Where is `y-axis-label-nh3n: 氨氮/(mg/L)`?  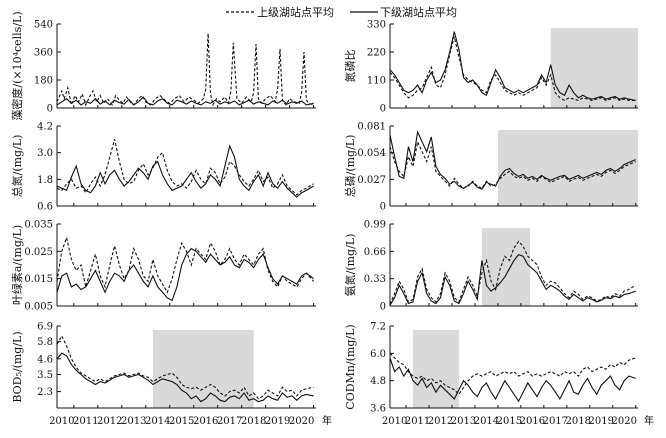 y-axis-label-nh3n: 氨氮/(mg/L) is located at coordinates (350, 265).